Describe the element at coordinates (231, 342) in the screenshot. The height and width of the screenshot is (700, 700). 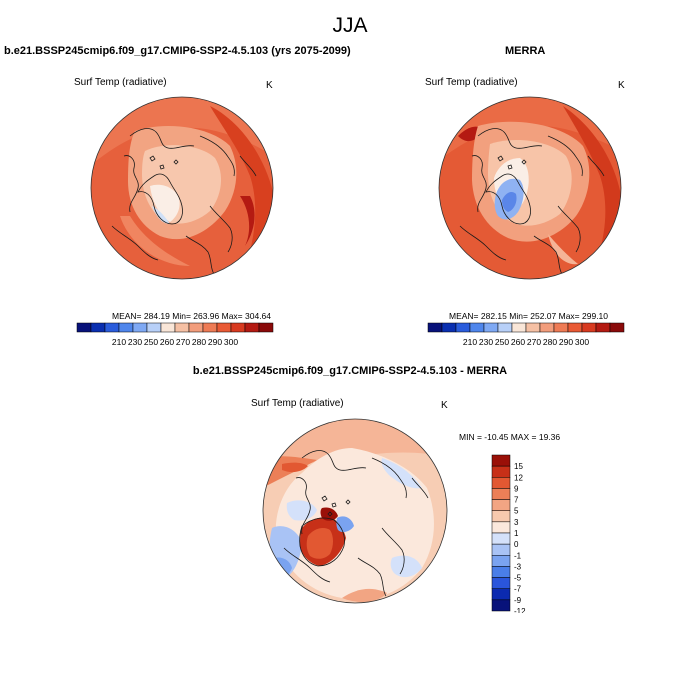
I see `panel1-colorbar-tick-label: 300` at that location.